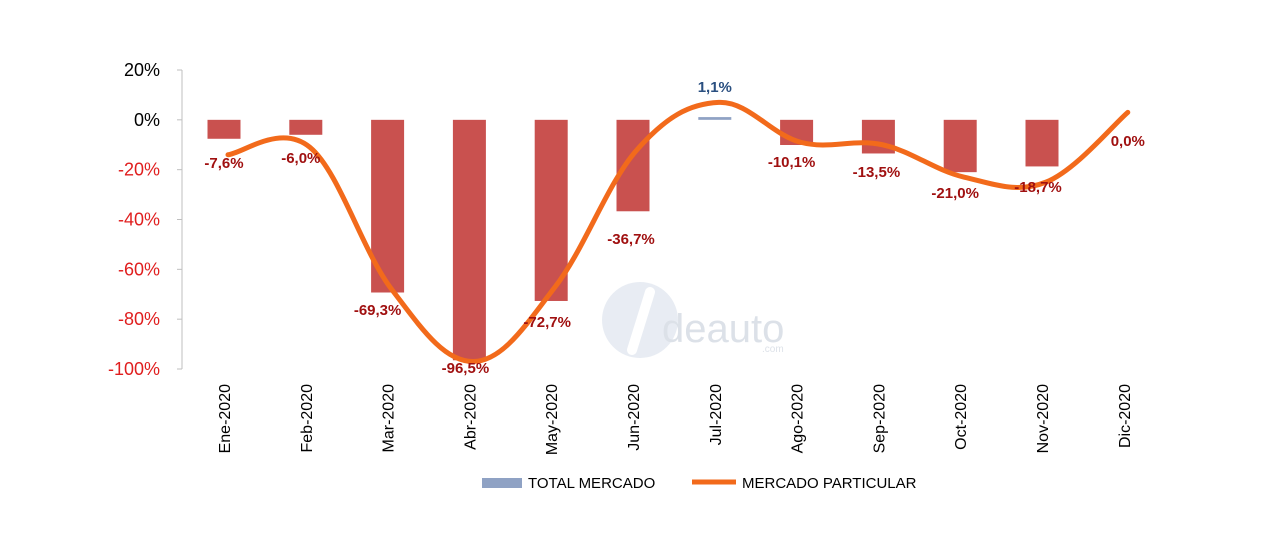  What do you see at coordinates (773, 349) in the screenshot?
I see `watermark-sub: .com` at bounding box center [773, 349].